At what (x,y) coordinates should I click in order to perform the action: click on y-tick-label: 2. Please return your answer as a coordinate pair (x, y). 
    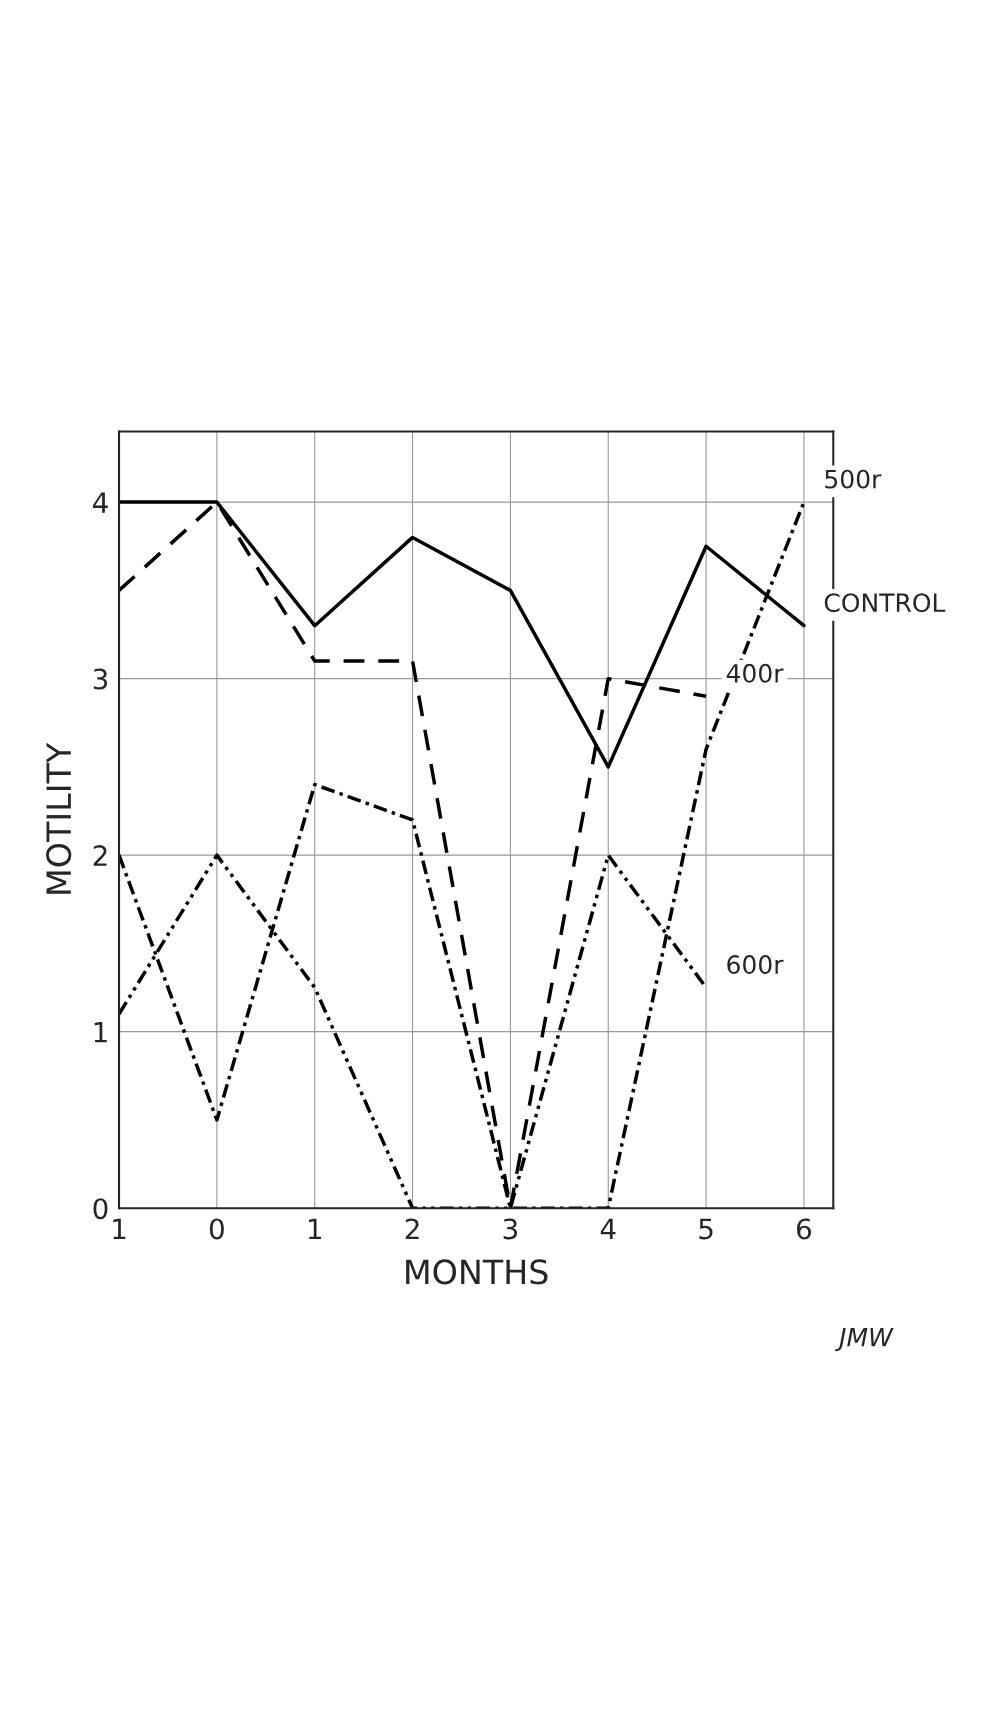
    Looking at the image, I should click on (100, 855).